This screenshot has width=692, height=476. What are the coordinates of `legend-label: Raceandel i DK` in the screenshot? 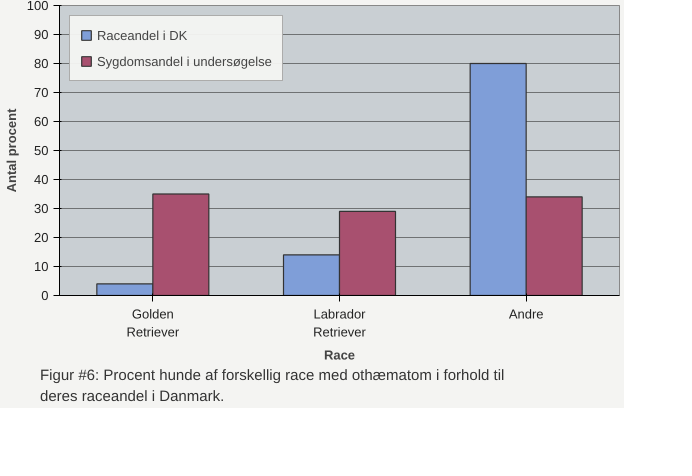 It's located at (142, 35).